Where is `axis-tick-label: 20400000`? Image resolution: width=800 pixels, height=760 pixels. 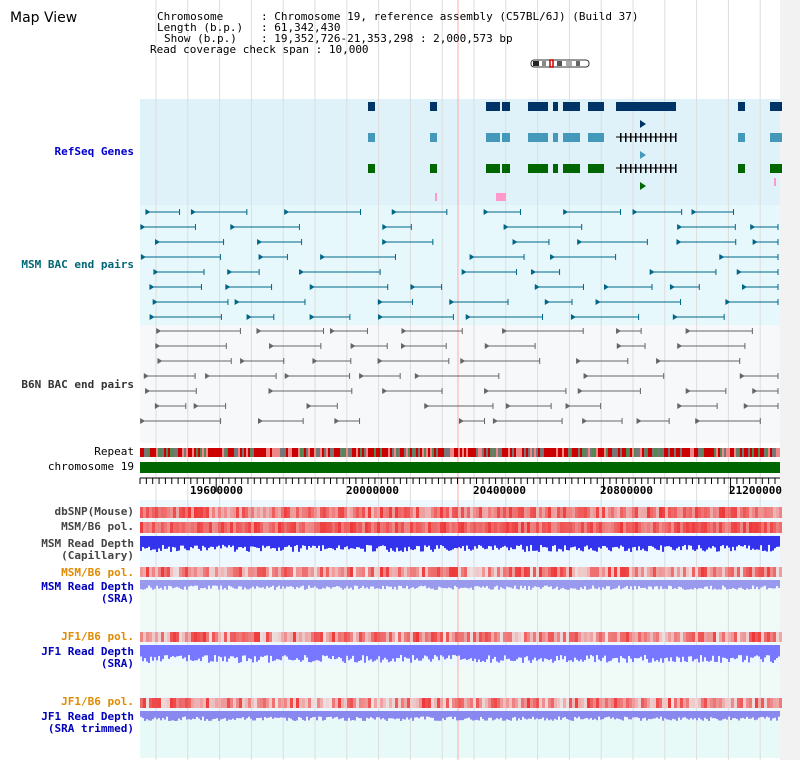 axis-tick-label: 20400000 is located at coordinates (499, 490).